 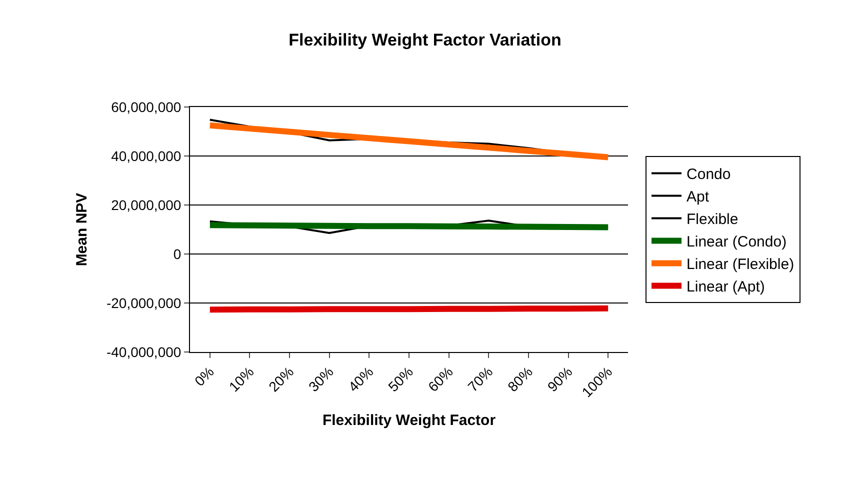 What do you see at coordinates (360, 379) in the screenshot?
I see `x-tick-label: 40%` at bounding box center [360, 379].